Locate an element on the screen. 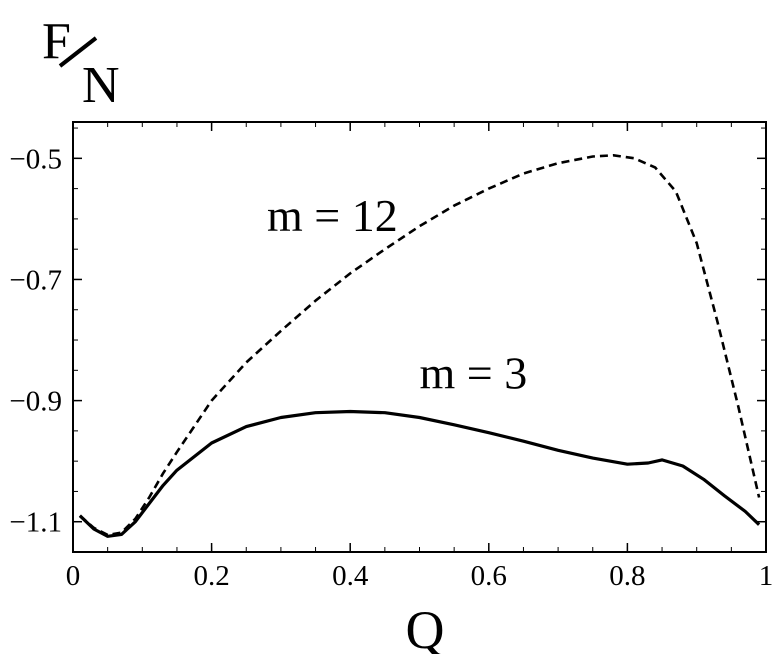 Image resolution: width=781 pixels, height=654 pixels. y-tick-label: −0.9 is located at coordinates (35, 402).